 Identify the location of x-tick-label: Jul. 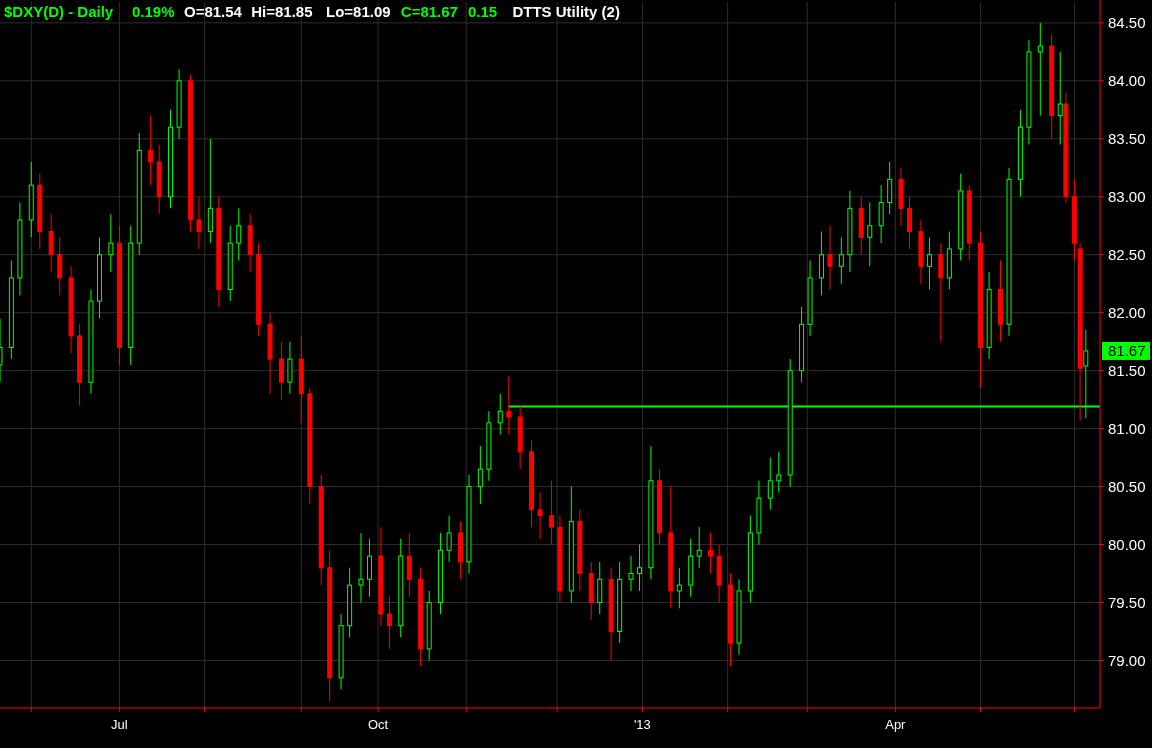
(119, 724).